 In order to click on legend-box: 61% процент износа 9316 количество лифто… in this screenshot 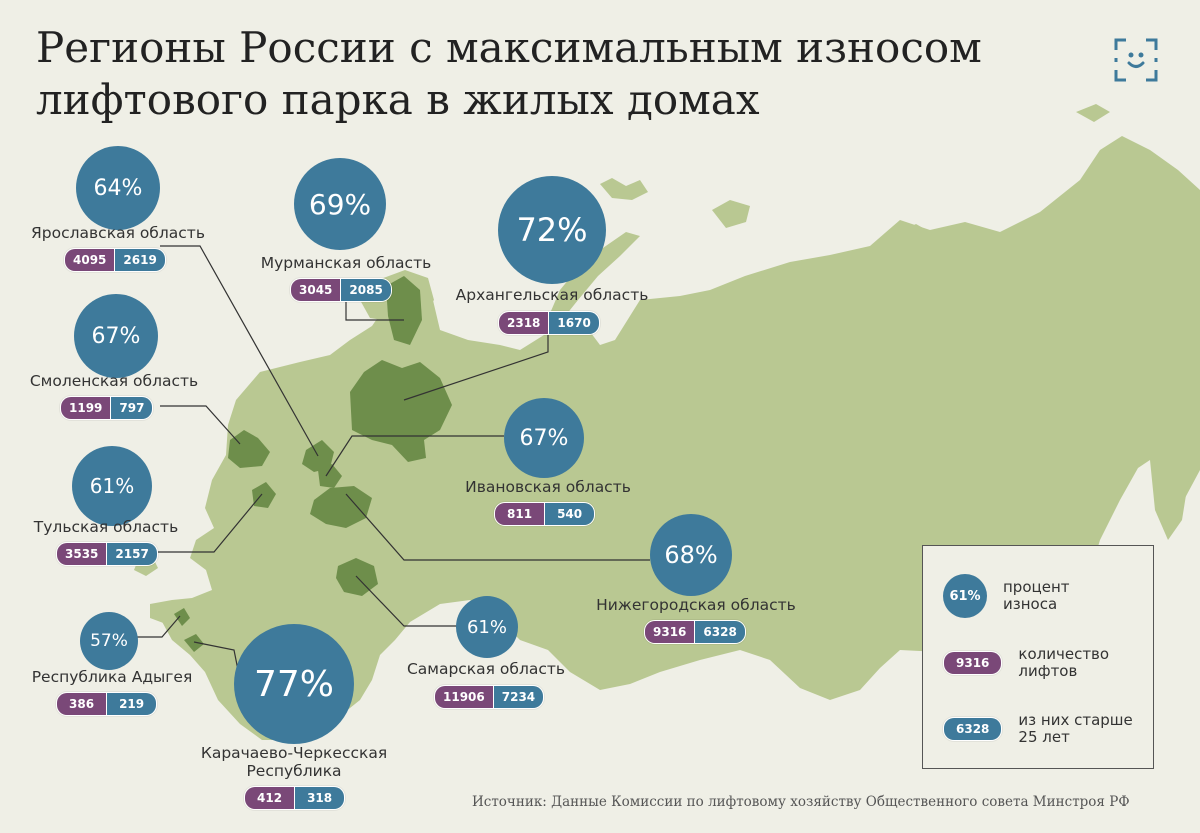, I will do `click(1038, 657)`.